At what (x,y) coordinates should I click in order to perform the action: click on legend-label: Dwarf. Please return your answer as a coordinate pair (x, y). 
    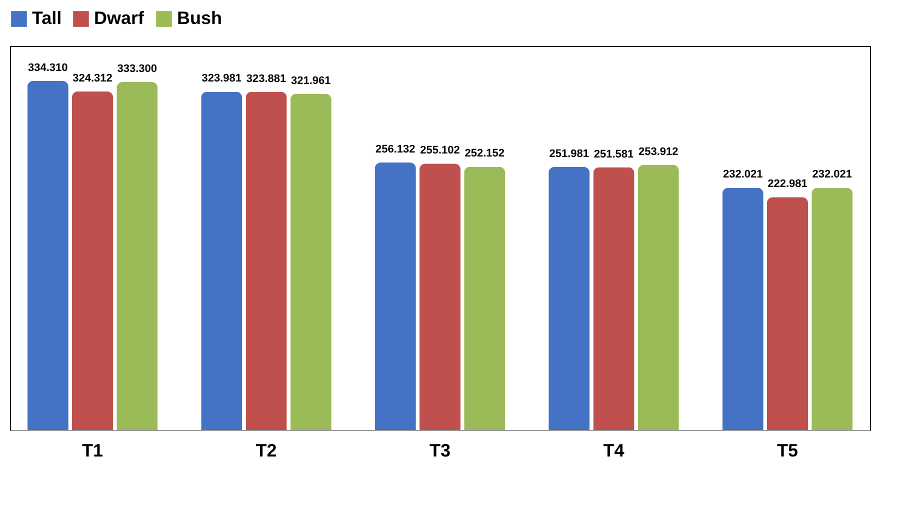
    Looking at the image, I should click on (120, 18).